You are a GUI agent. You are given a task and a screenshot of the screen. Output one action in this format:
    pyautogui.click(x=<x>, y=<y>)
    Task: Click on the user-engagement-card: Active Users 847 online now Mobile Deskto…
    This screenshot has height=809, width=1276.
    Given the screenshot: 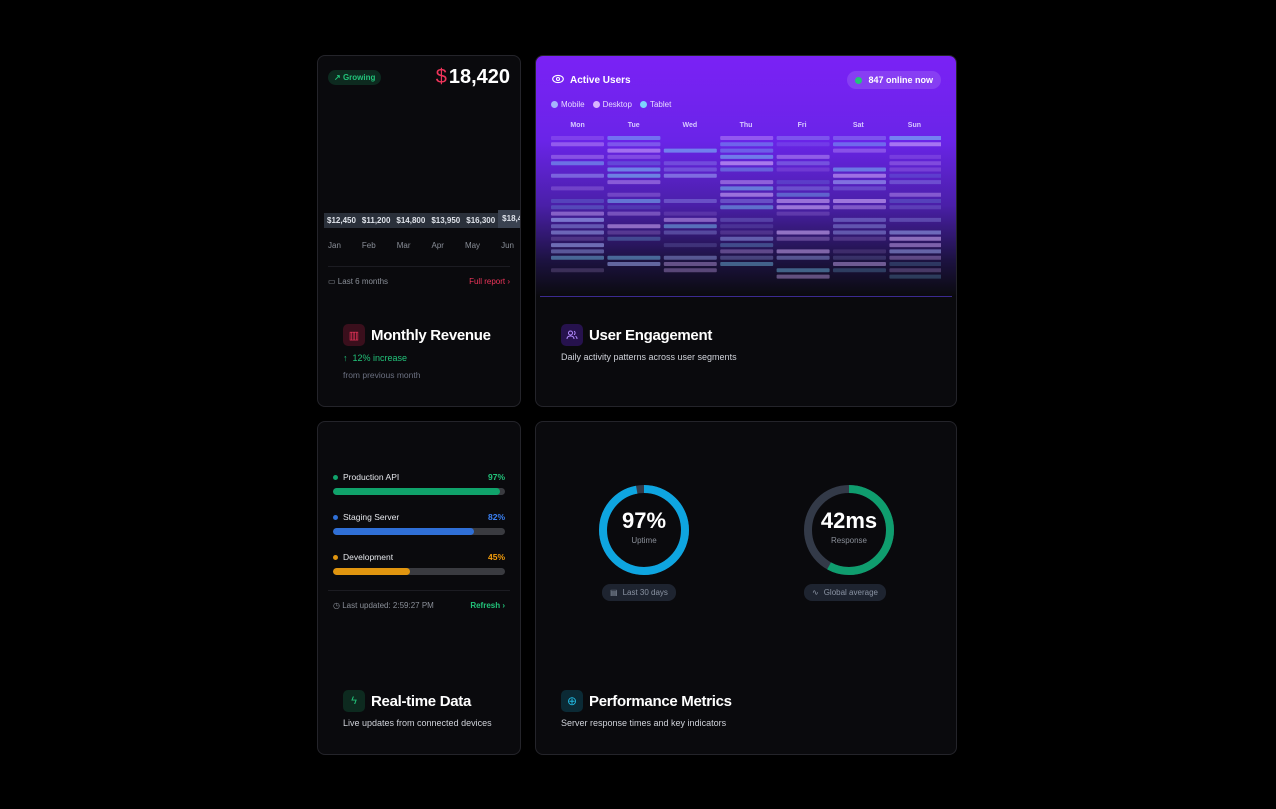 What is the action you would take?
    pyautogui.click(x=746, y=231)
    